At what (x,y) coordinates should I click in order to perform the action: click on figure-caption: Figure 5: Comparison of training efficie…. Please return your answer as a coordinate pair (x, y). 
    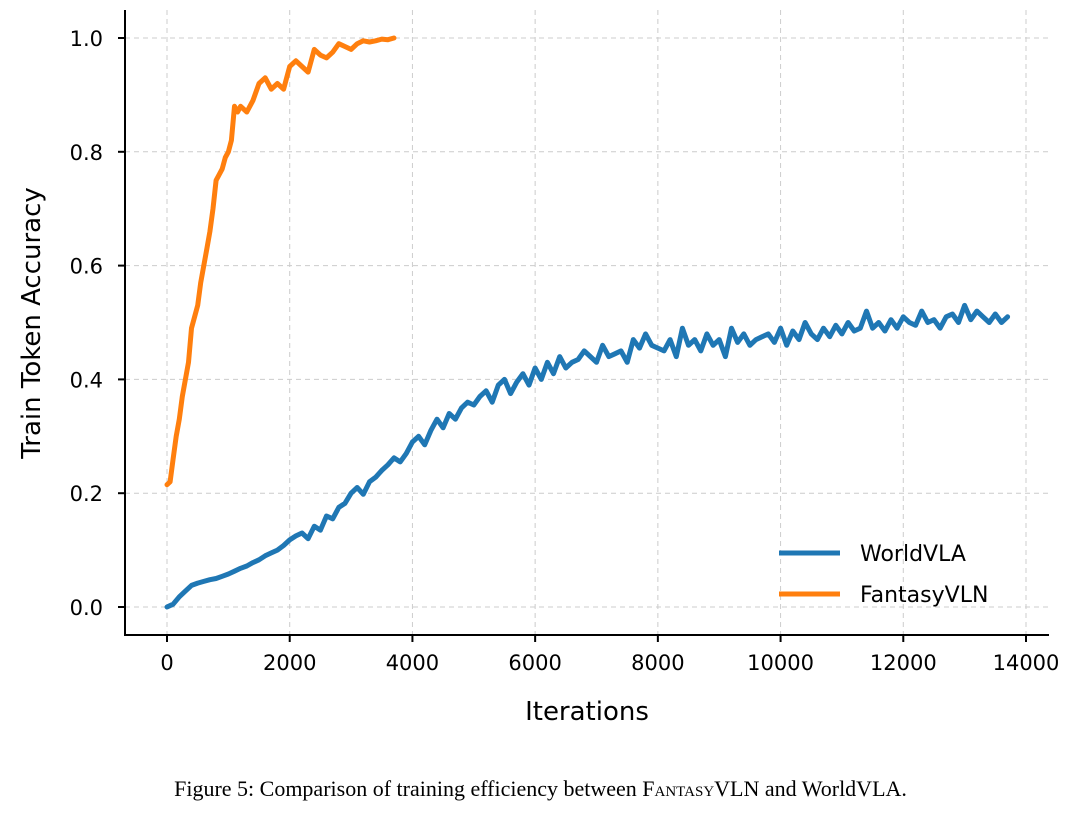
    Looking at the image, I should click on (540, 789).